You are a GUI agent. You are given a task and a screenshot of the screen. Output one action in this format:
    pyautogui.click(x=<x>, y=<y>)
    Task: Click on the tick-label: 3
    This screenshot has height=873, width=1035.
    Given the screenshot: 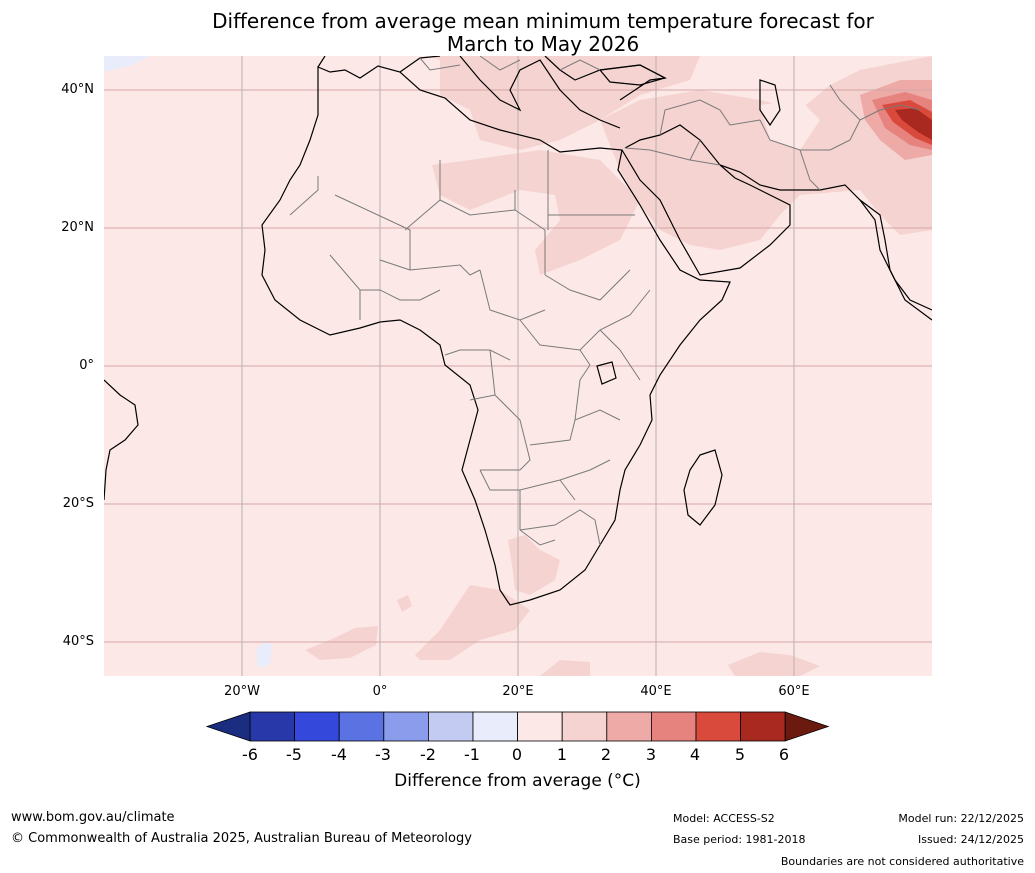 What is the action you would take?
    pyautogui.click(x=651, y=754)
    